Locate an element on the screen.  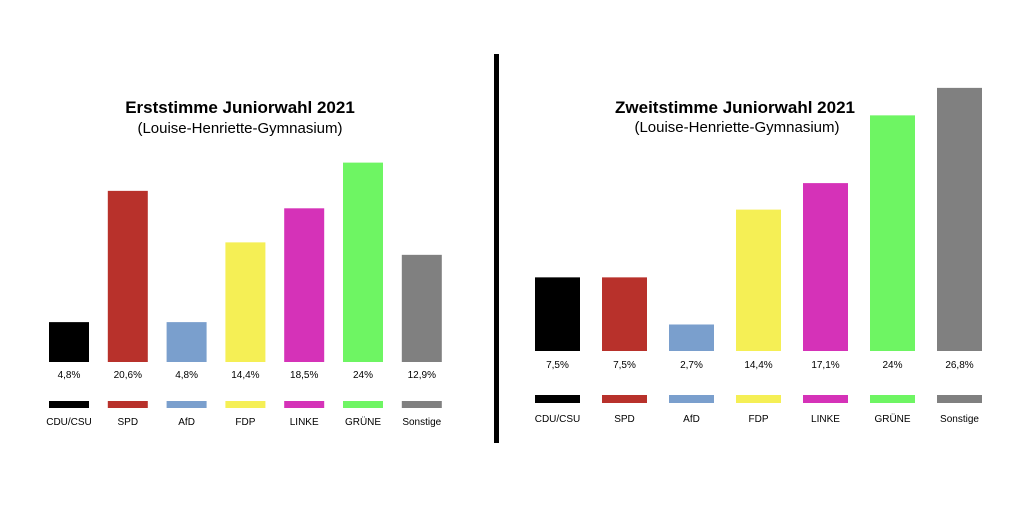
value-label-afd: 4,8% is located at coordinates (186, 375).